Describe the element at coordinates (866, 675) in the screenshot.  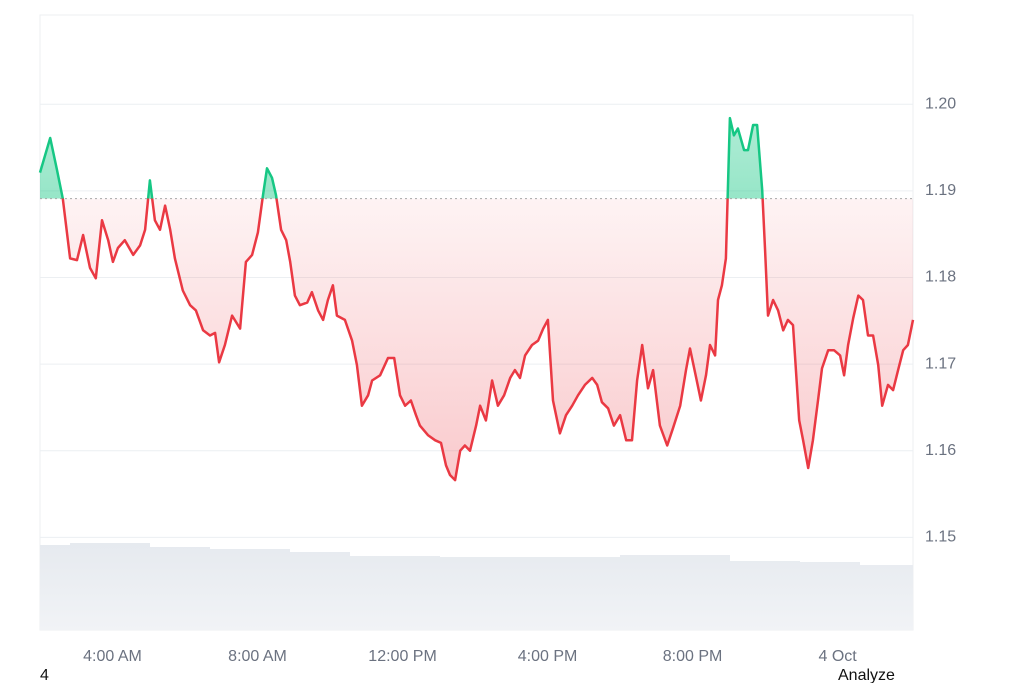
I see `footer-right: Analyze` at that location.